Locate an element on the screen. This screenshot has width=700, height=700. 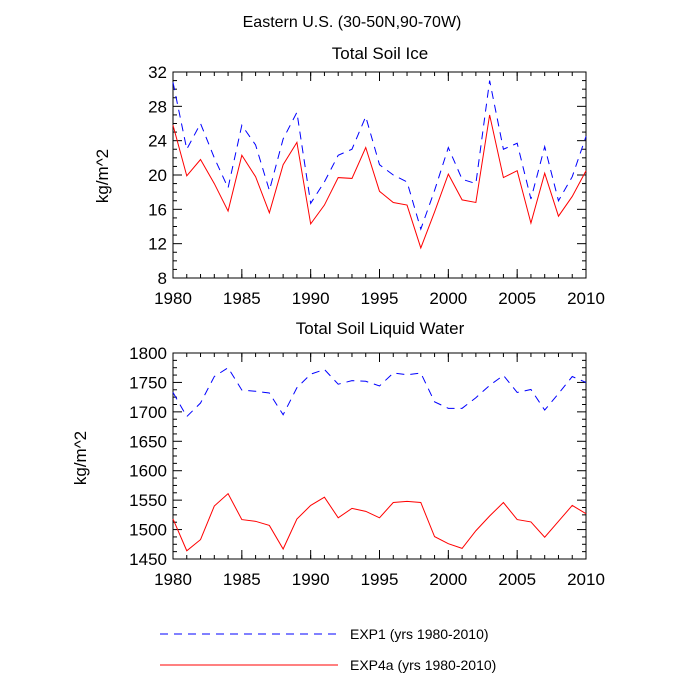
soil-ice-ylabel: kg/m^2 is located at coordinates (102, 176).